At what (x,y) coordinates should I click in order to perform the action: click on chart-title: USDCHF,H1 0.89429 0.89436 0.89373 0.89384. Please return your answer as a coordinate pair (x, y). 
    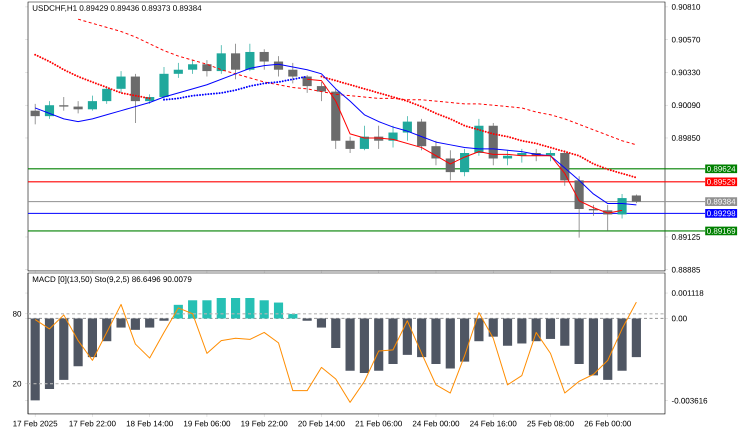
    Looking at the image, I should click on (117, 8).